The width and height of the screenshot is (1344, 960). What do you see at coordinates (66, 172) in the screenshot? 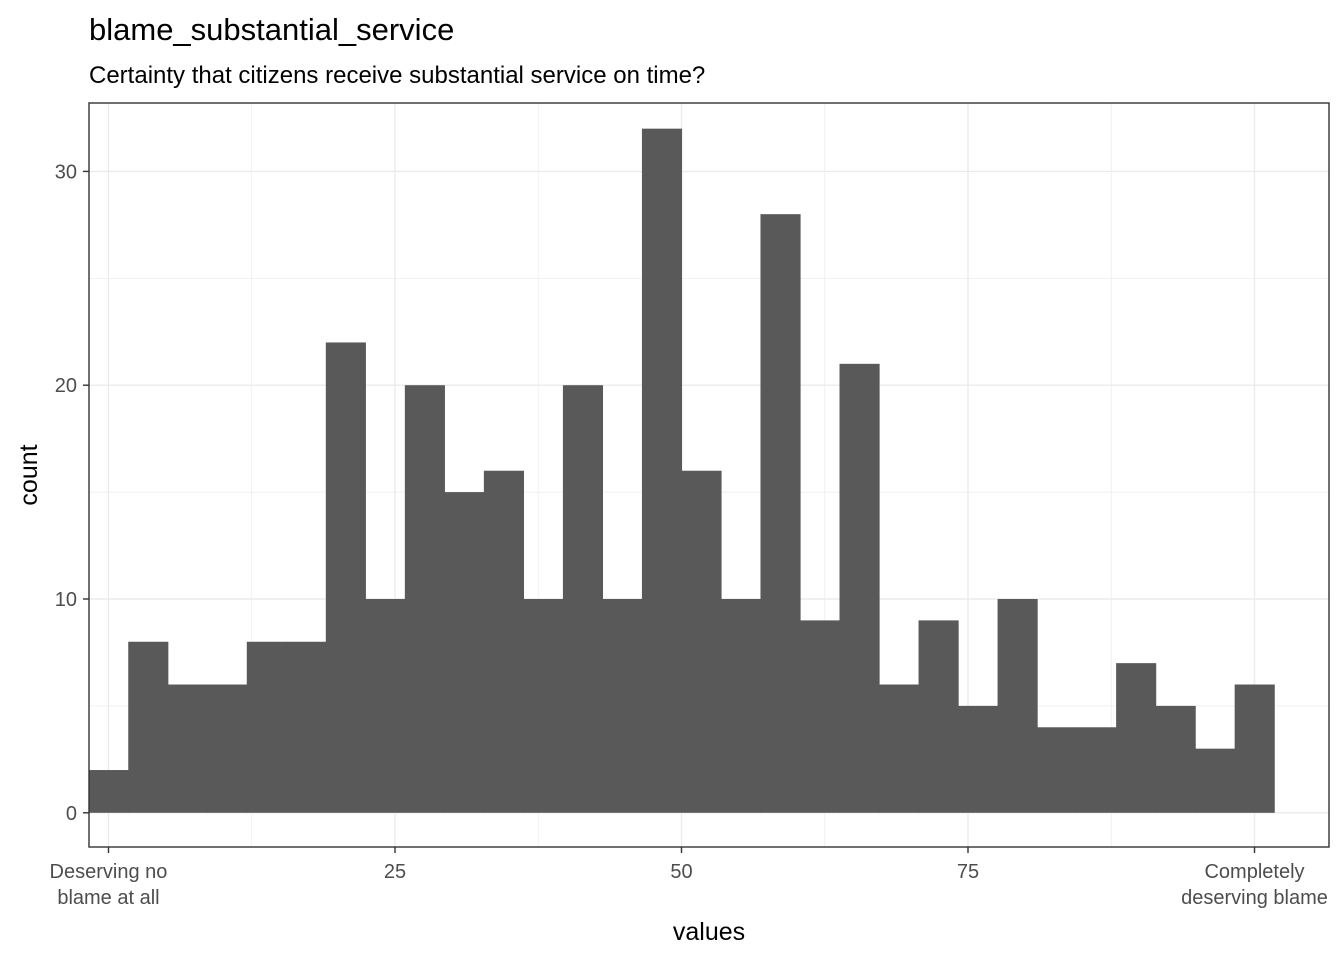
I see `y-tick-label: 30` at bounding box center [66, 172].